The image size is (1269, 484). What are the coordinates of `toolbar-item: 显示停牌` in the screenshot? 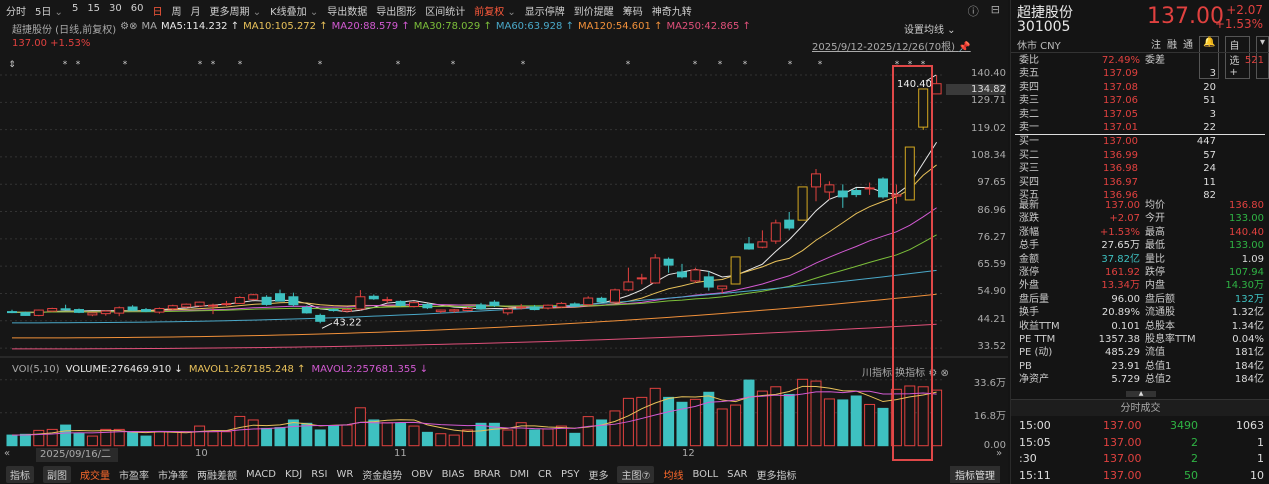 It's located at (544, 12).